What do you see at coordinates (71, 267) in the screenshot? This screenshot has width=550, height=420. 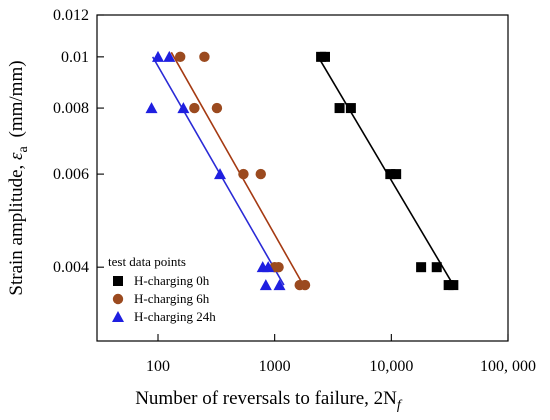 I see `y-tick-label: 0.004` at bounding box center [71, 267].